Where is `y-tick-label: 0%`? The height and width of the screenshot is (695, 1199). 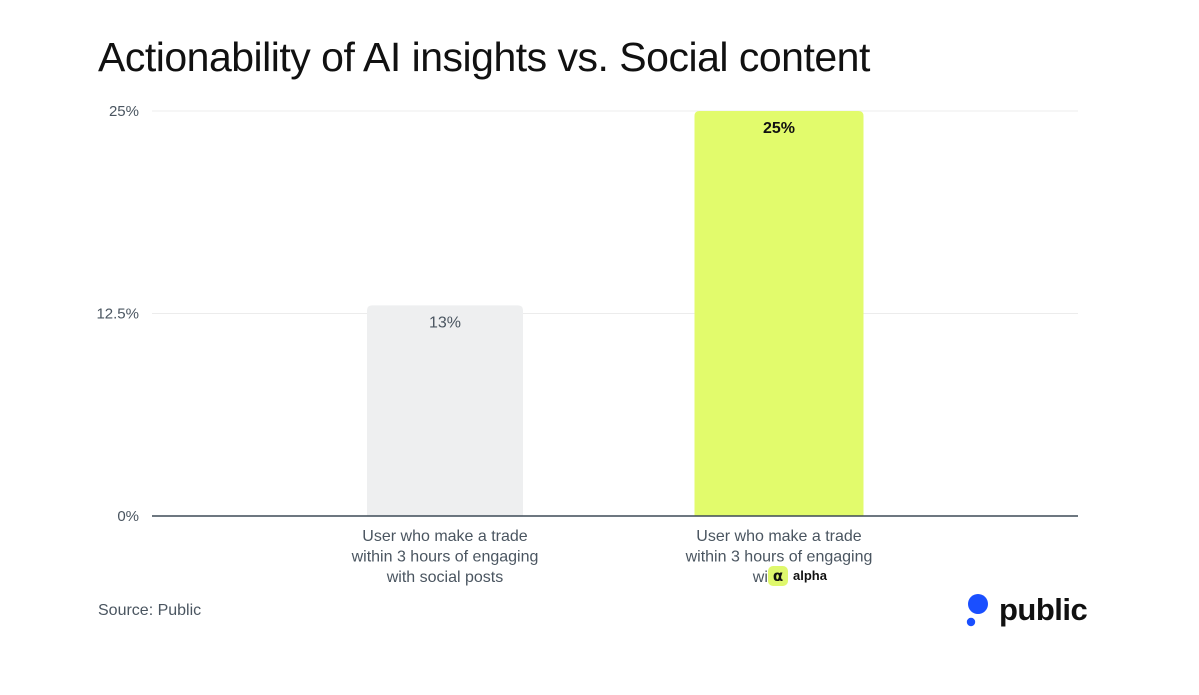 y-tick-label: 0% is located at coordinates (128, 516).